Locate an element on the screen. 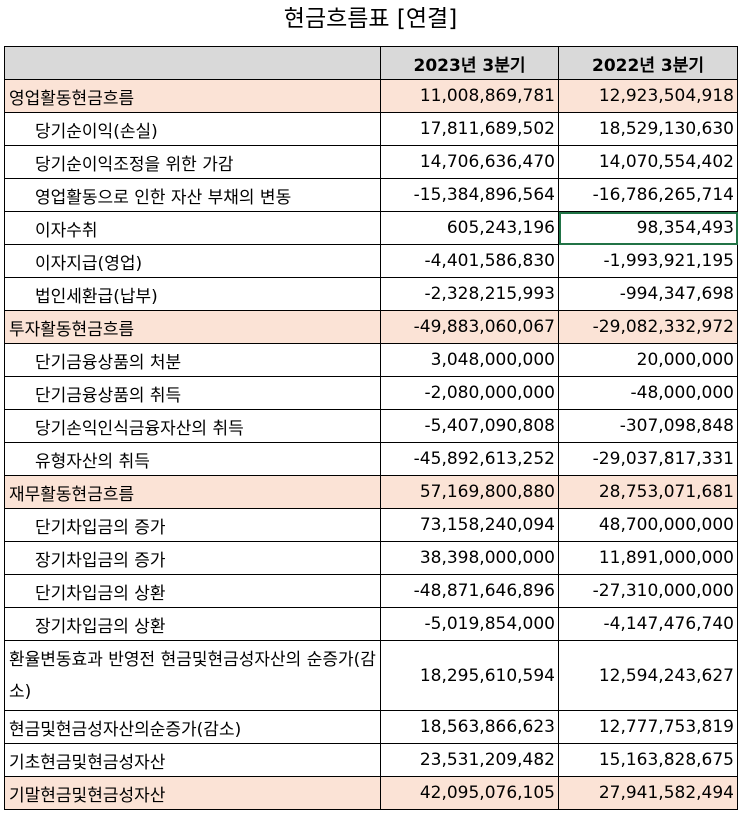 Image resolution: width=741 pixels, height=830 pixels. table-row: 투자활동현금흐름 -49,883,060,067 -29,082,332,972 is located at coordinates (371, 327).